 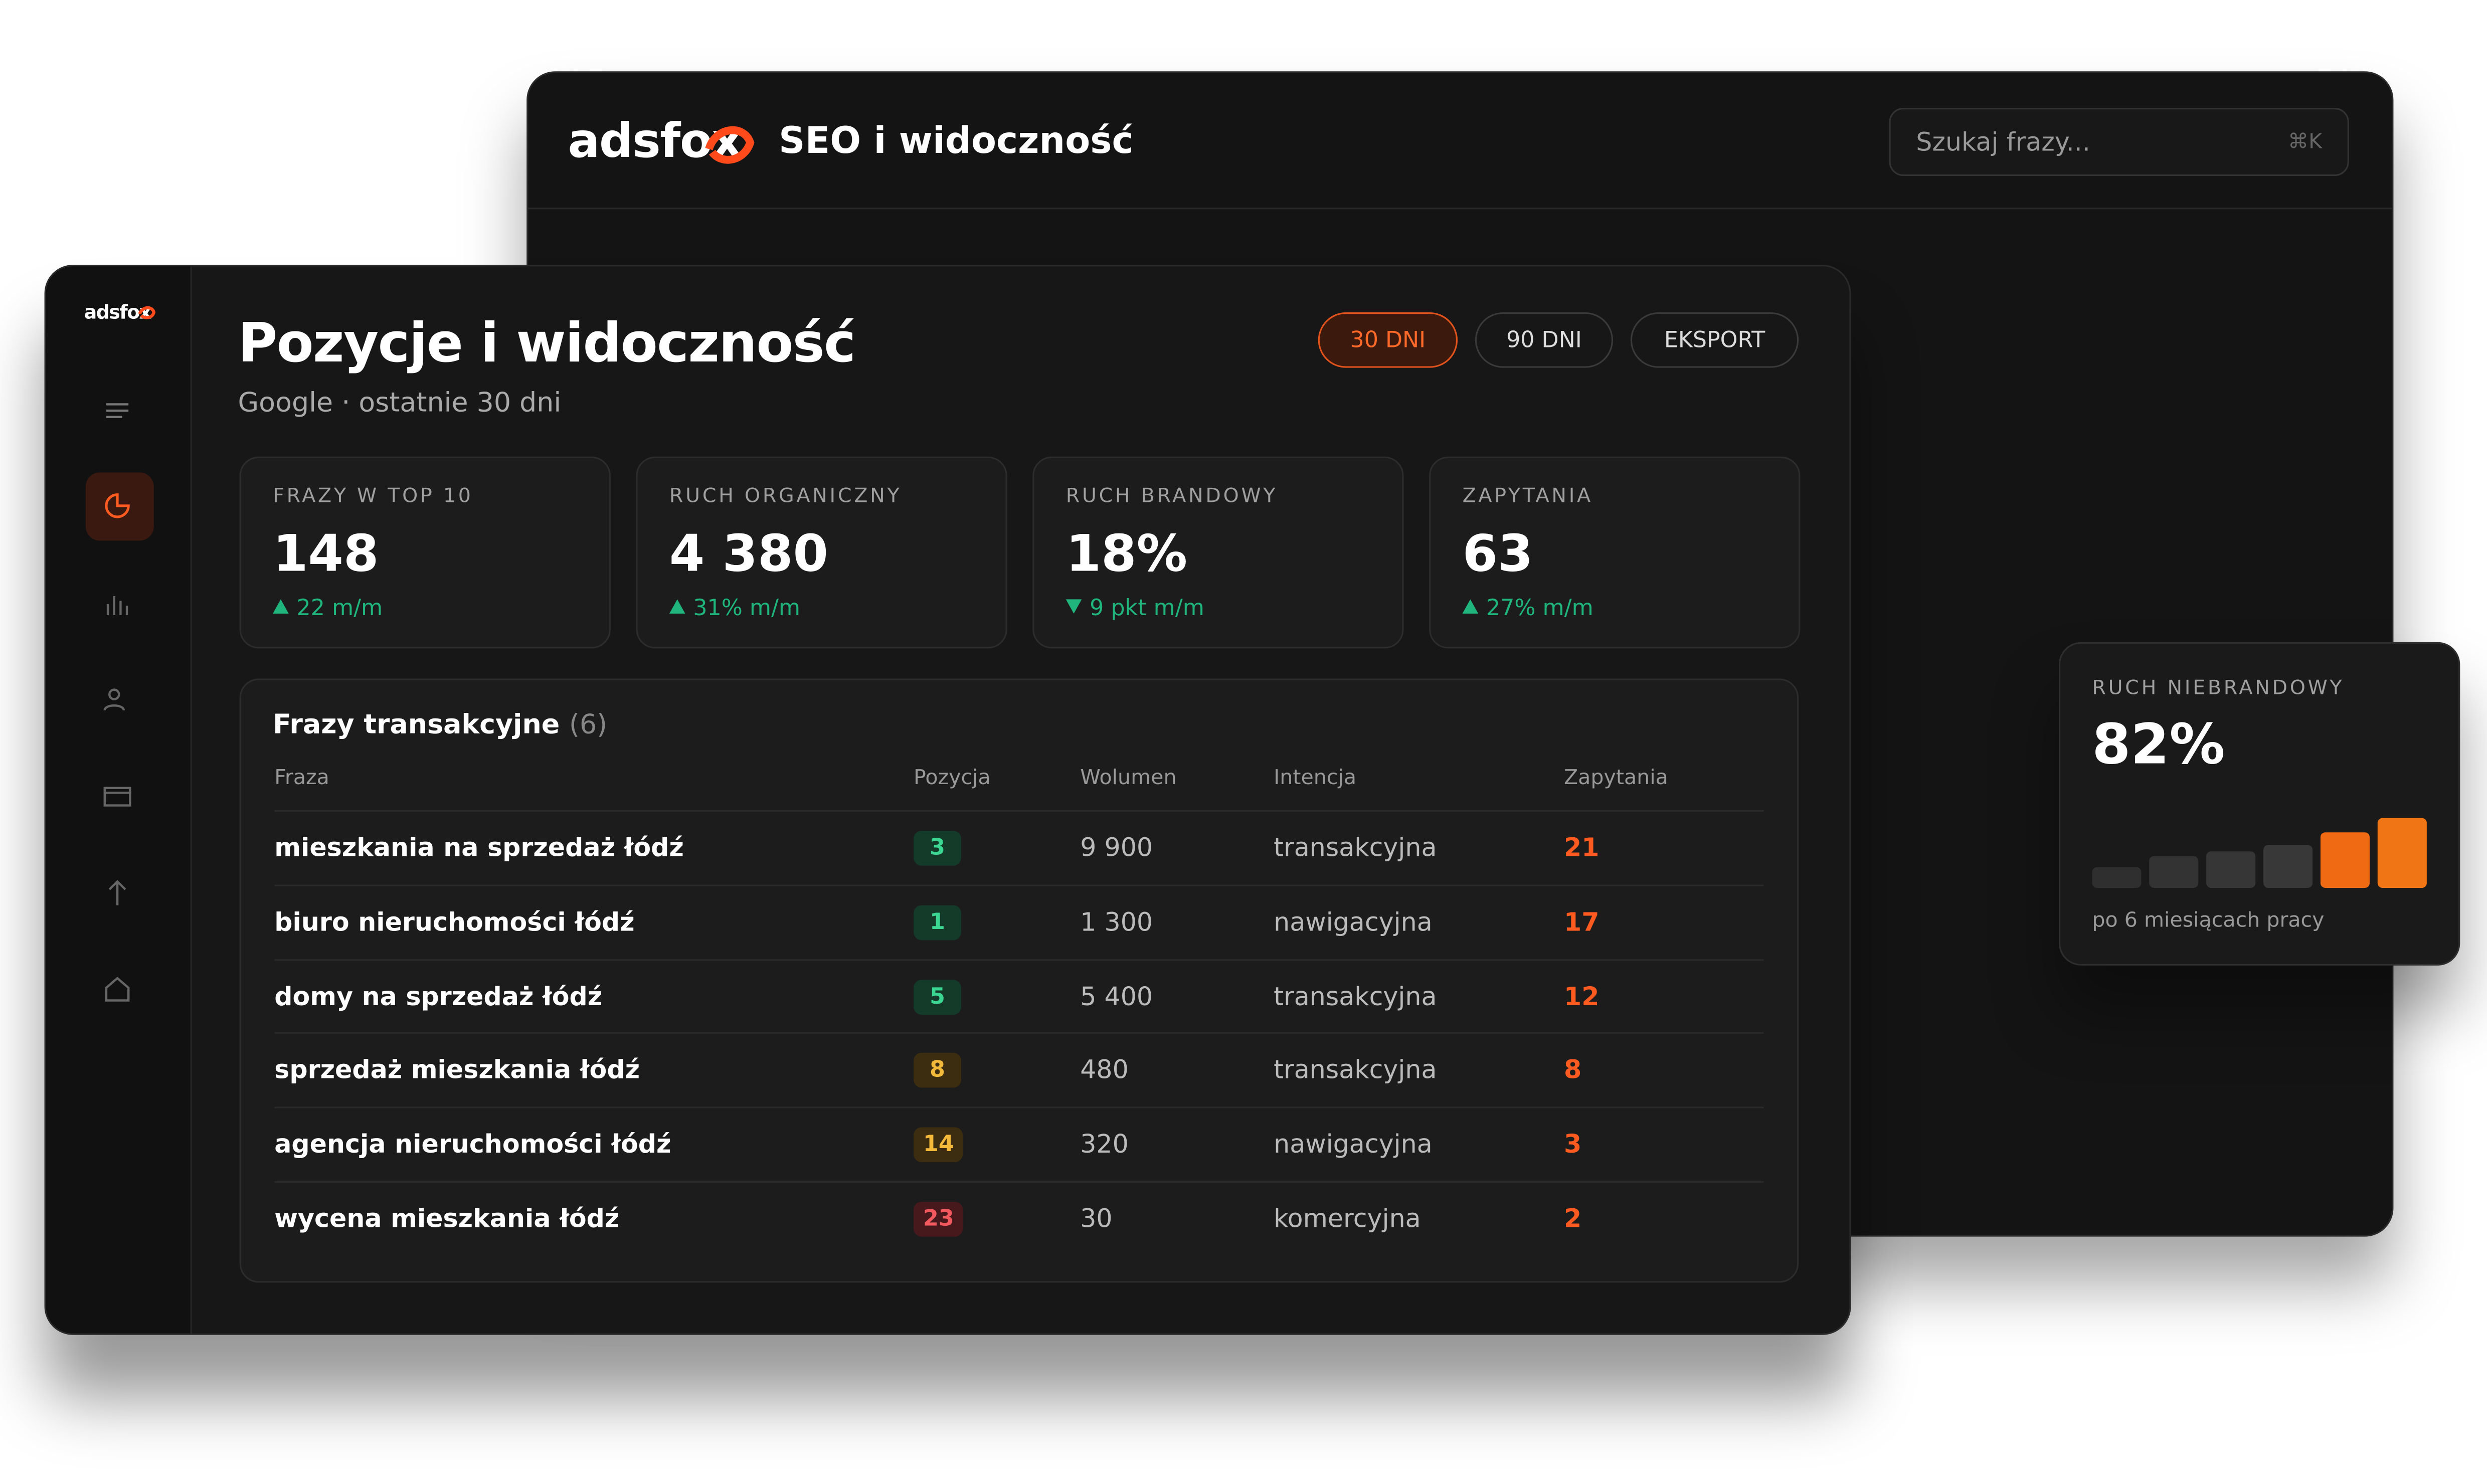 What do you see at coordinates (1527, 495) in the screenshot?
I see `kpi-label: ZAPYTANIA` at bounding box center [1527, 495].